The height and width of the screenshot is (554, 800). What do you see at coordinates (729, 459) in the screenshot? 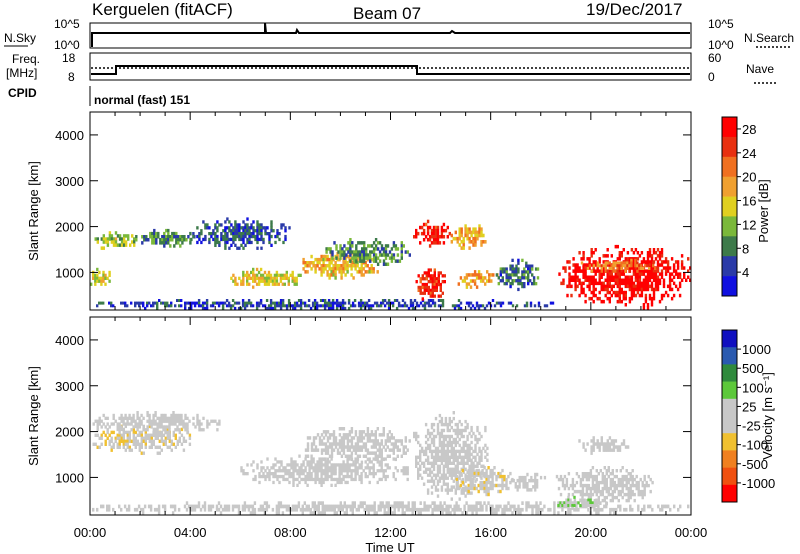
I see `colorbar-swatch` at bounding box center [729, 459].